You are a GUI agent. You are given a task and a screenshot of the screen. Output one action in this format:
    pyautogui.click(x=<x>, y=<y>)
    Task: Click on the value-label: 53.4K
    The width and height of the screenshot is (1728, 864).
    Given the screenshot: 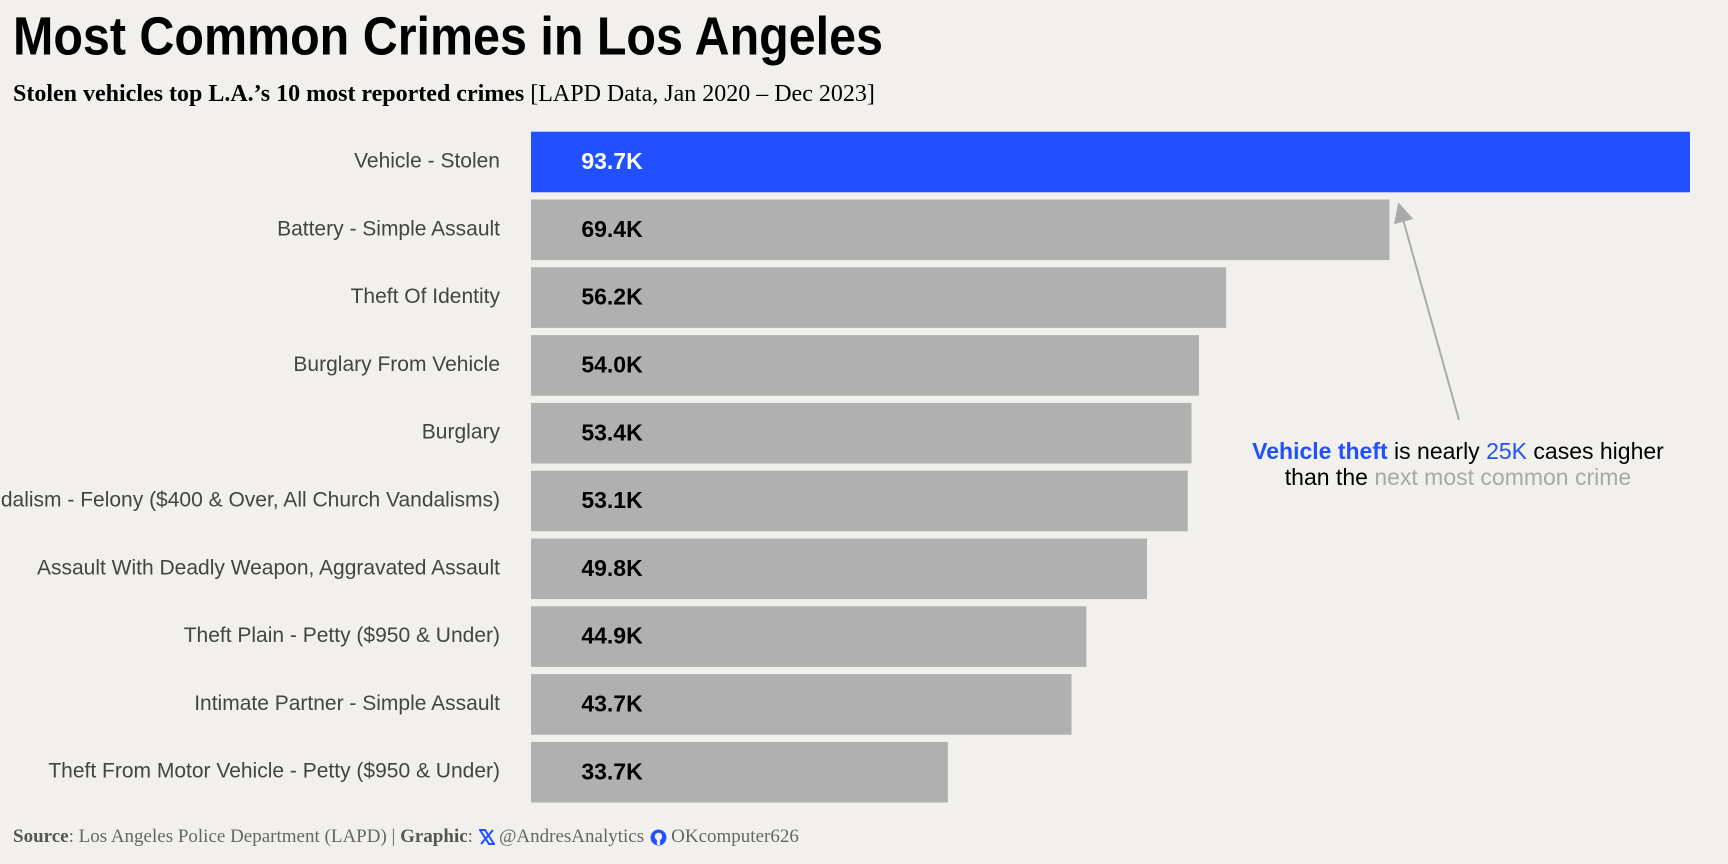 What is the action you would take?
    pyautogui.click(x=612, y=432)
    